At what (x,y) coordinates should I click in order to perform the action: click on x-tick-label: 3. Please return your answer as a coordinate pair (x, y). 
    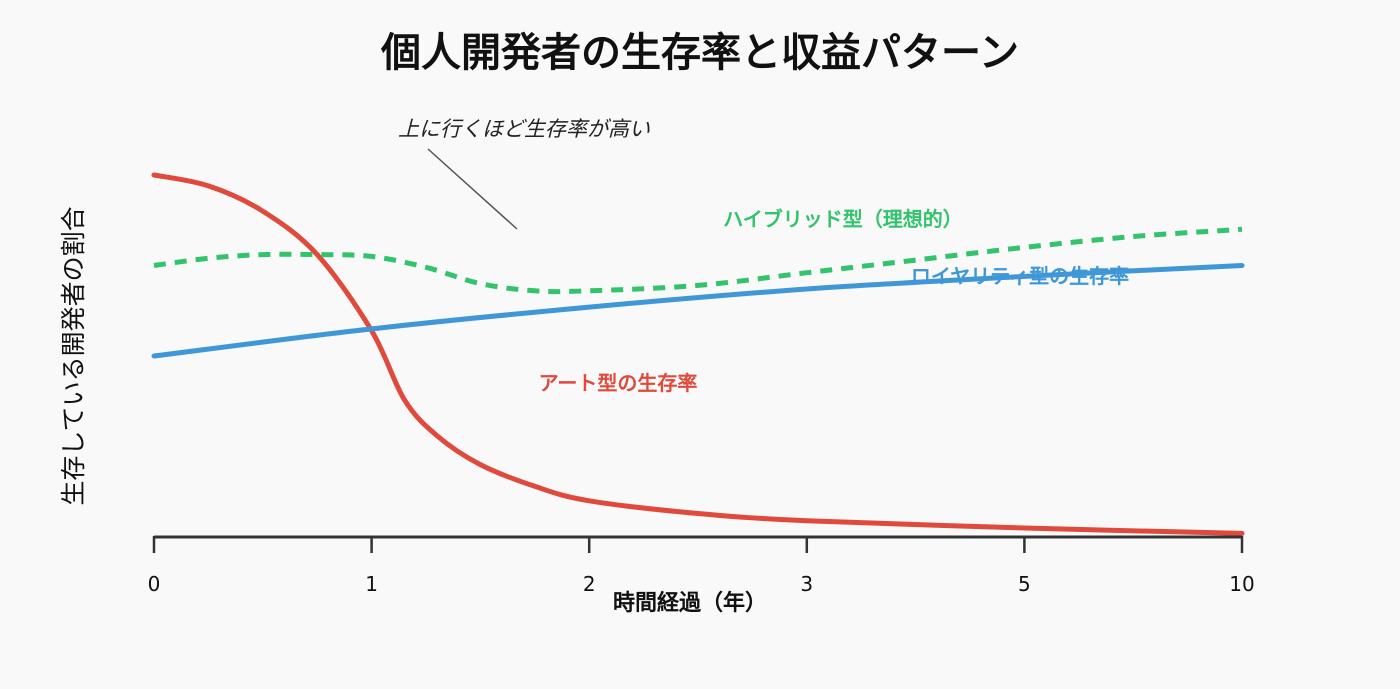
    Looking at the image, I should click on (806, 584).